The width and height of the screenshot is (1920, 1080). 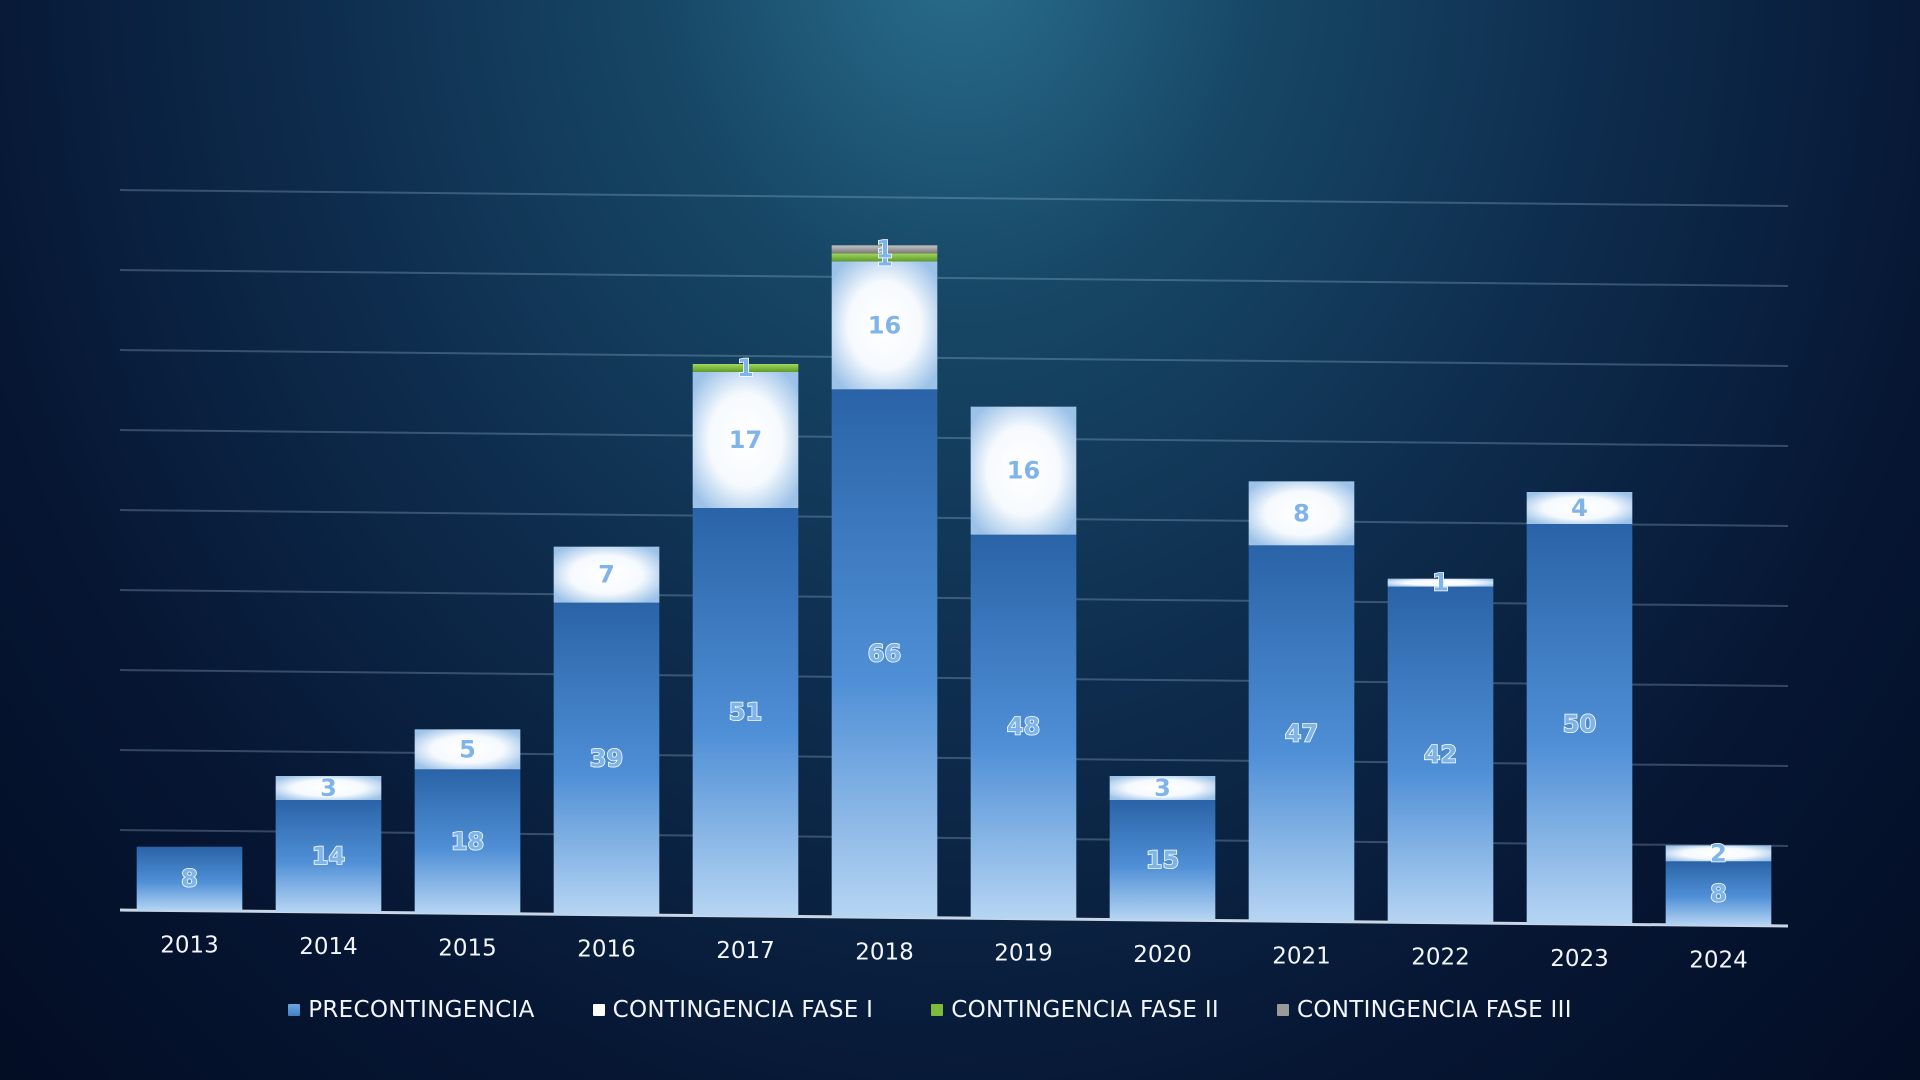 I want to click on data-label-precontingencia-2024: 8, so click(x=1718, y=893).